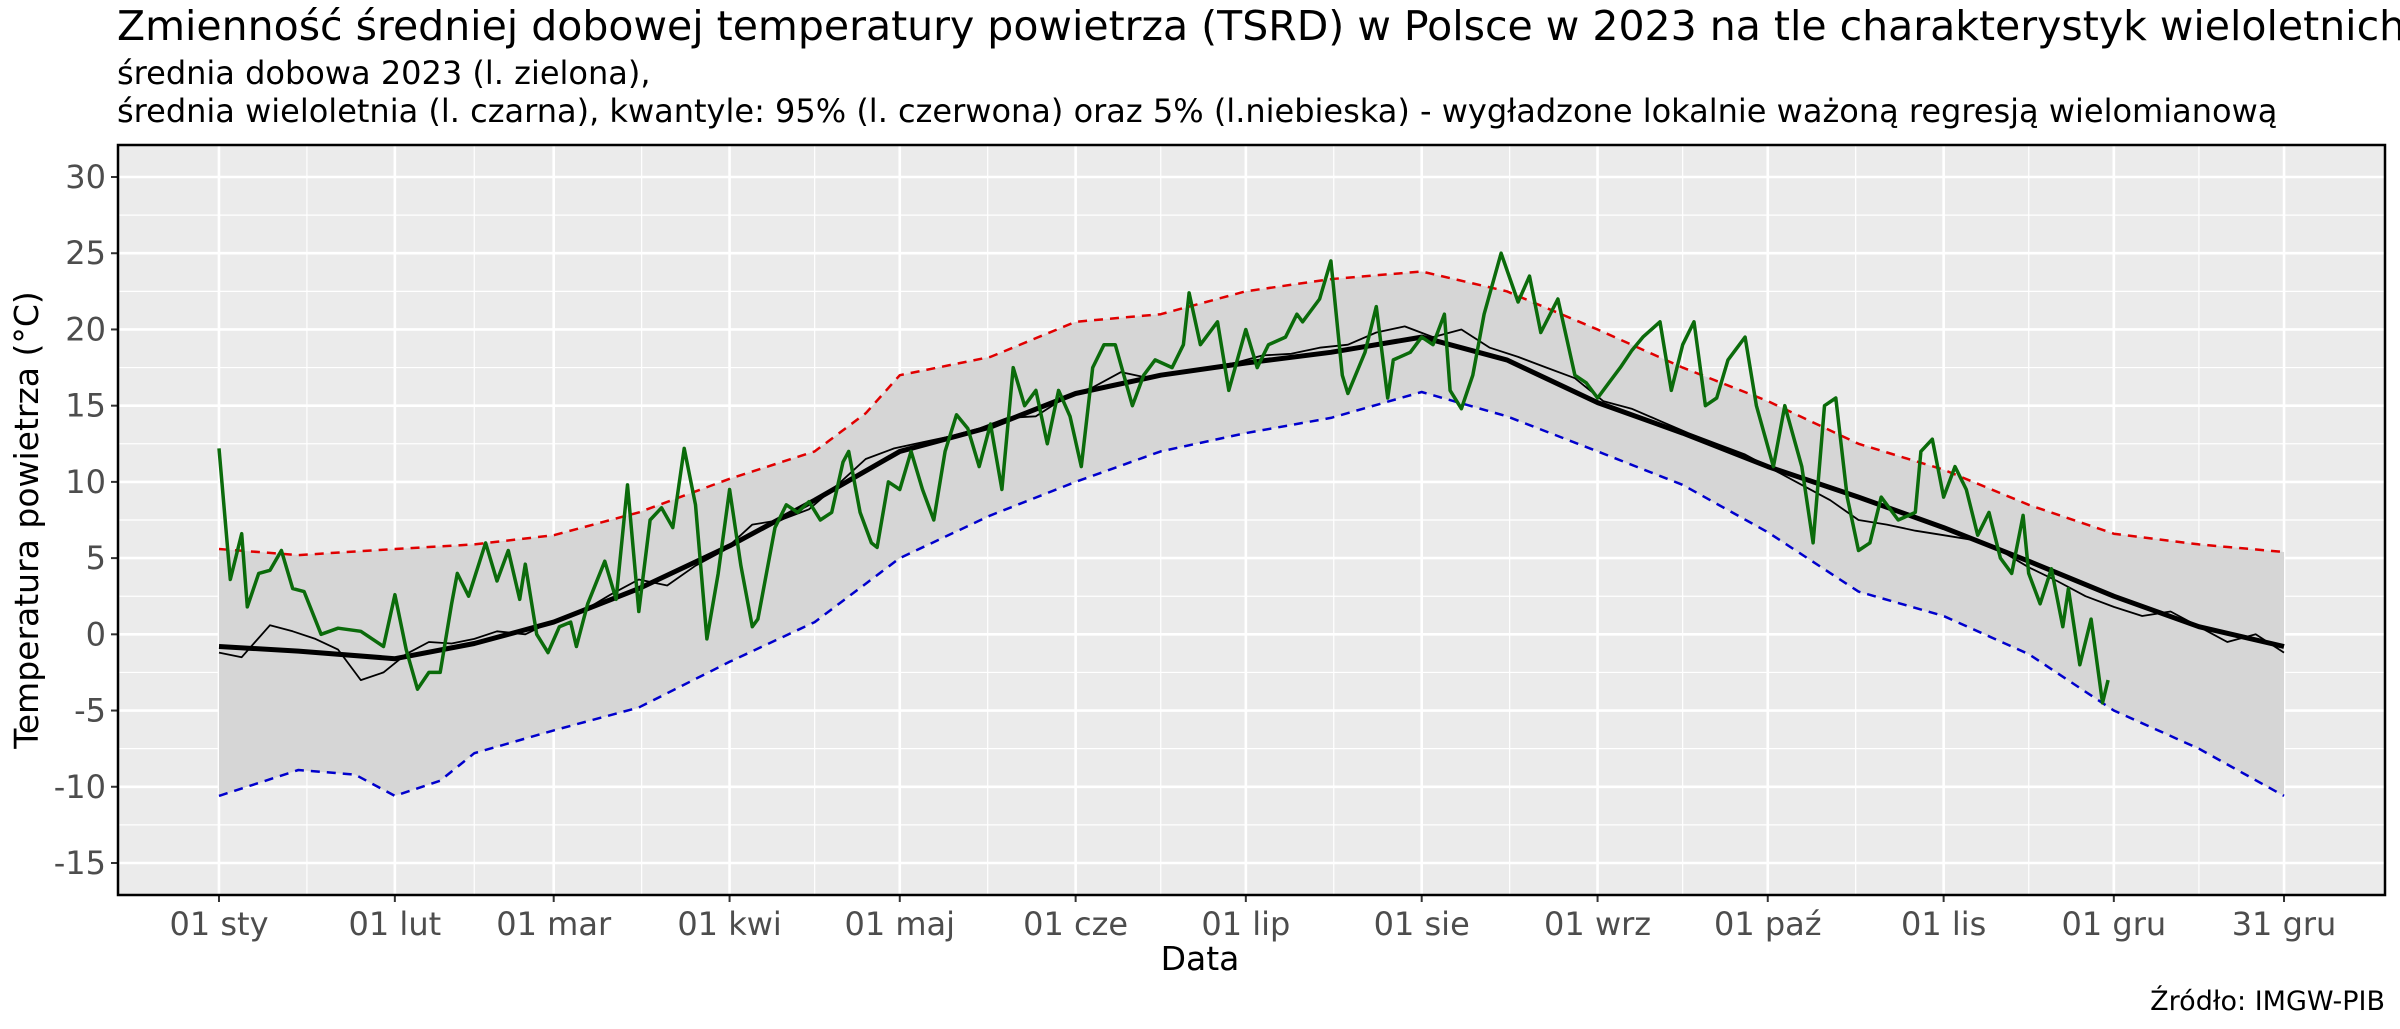  I want to click on x-tick-label: 01 sie, so click(1422, 924).